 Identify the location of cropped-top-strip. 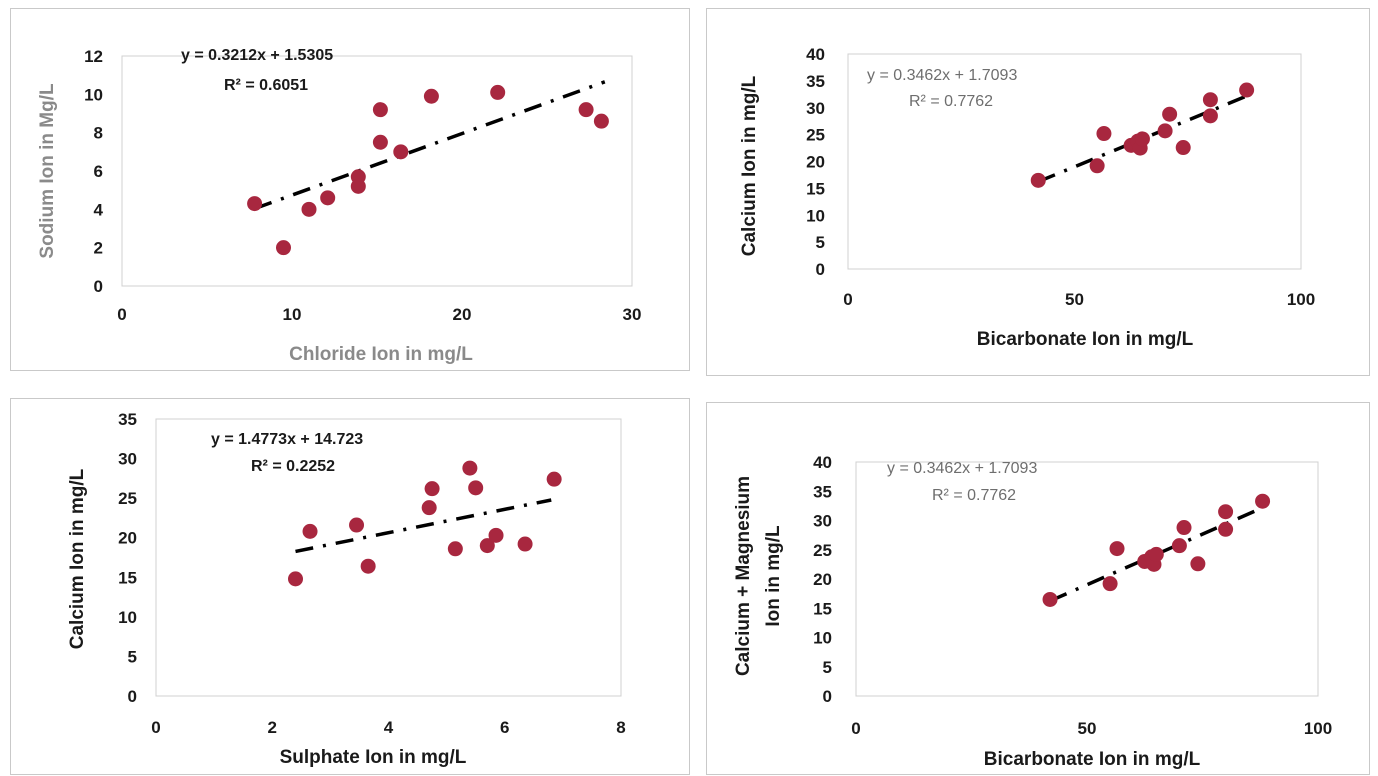
(689, 4).